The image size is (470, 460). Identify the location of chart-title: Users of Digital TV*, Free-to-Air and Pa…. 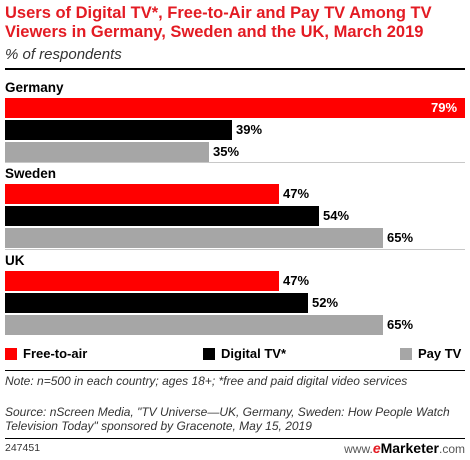
(218, 22).